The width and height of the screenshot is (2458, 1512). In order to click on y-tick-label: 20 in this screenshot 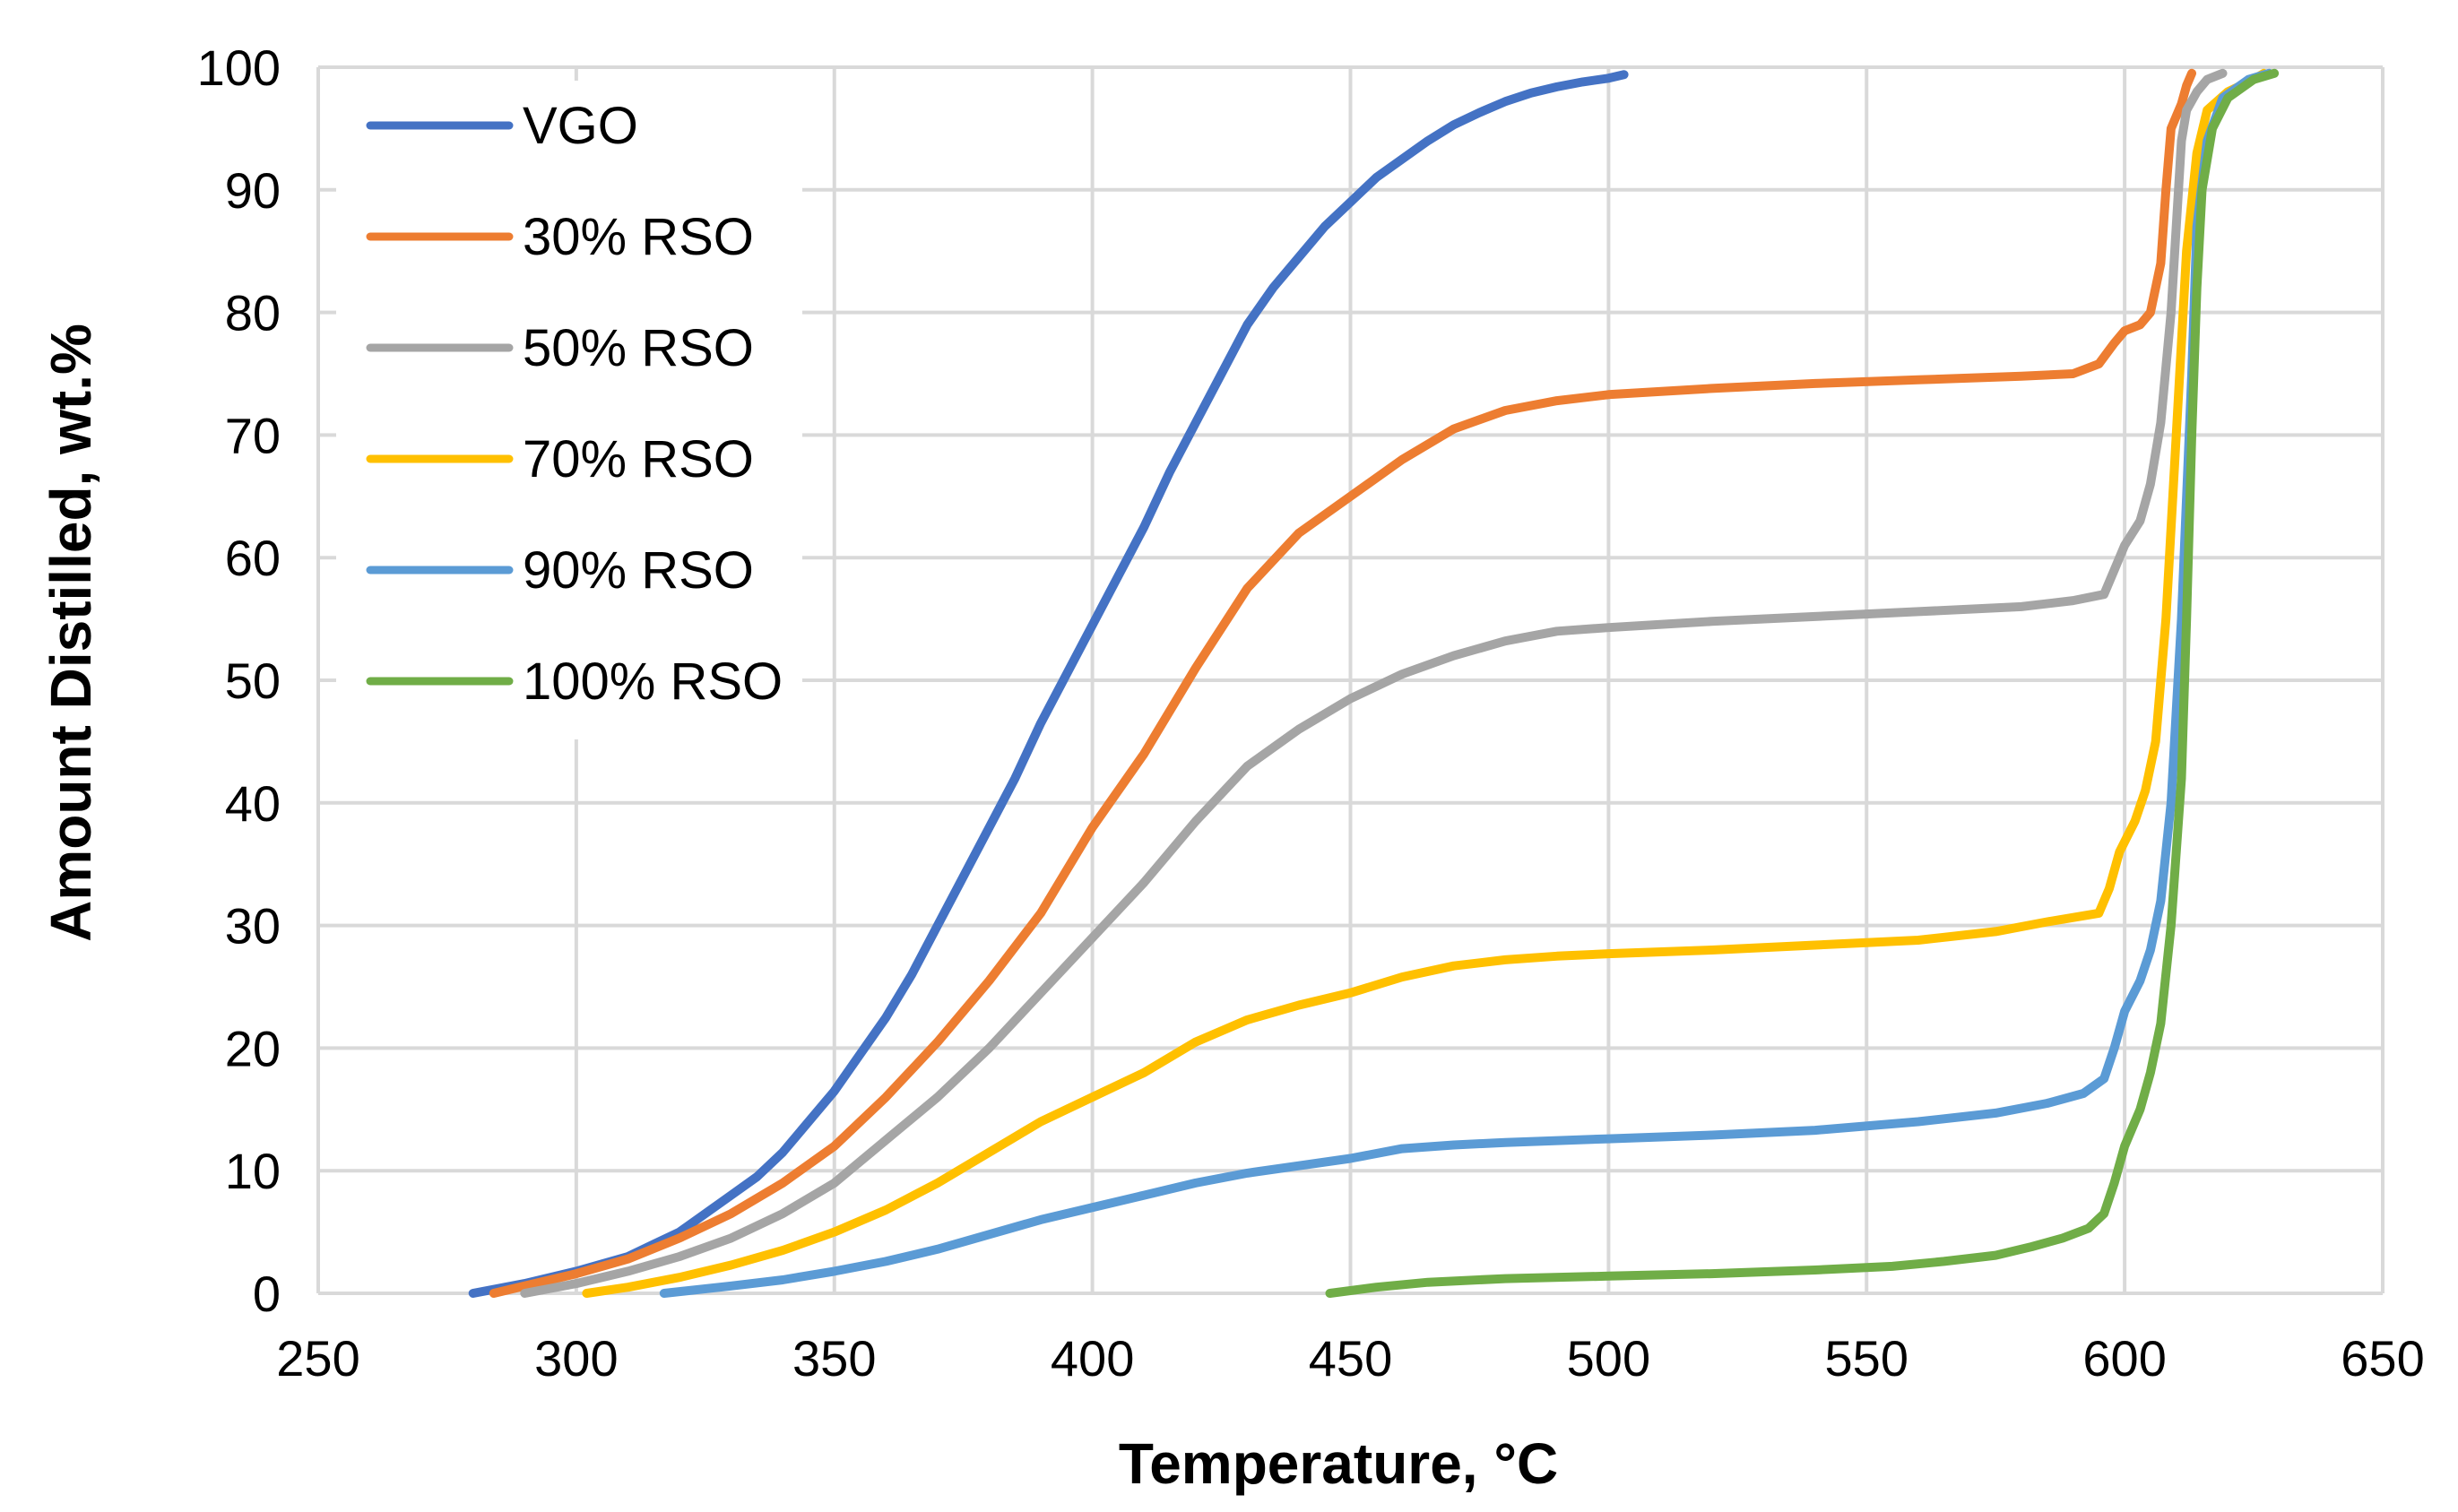, I will do `click(253, 1048)`.